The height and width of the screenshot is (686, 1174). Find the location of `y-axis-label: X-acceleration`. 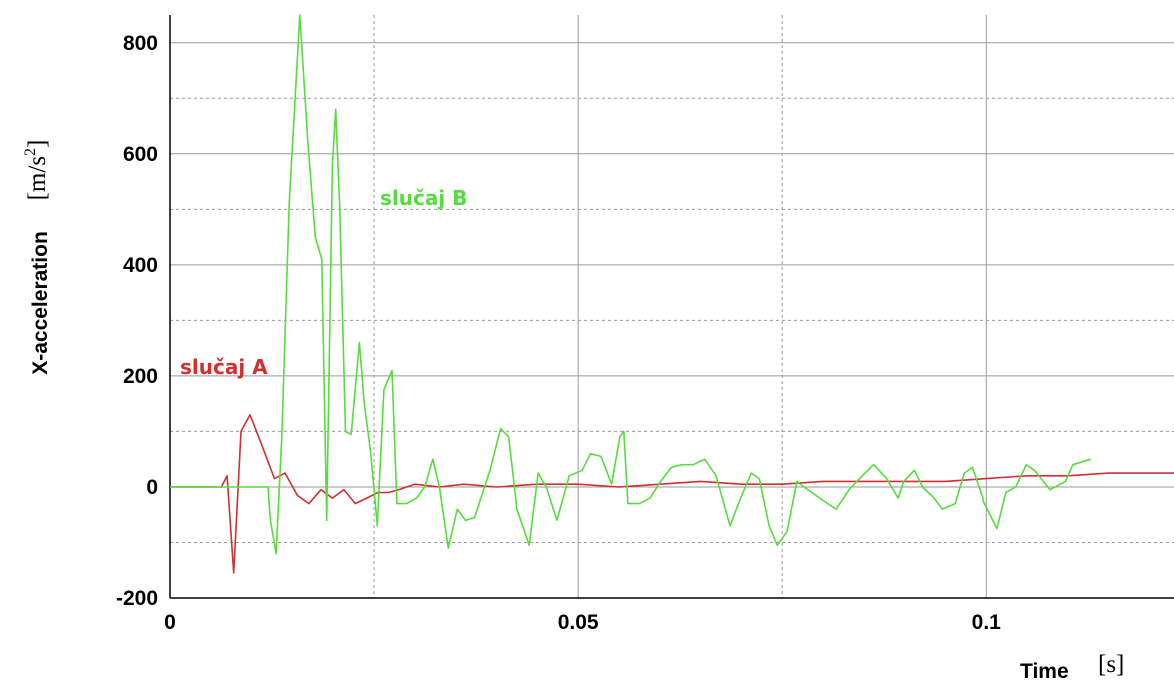

y-axis-label: X-acceleration is located at coordinates (40, 303).